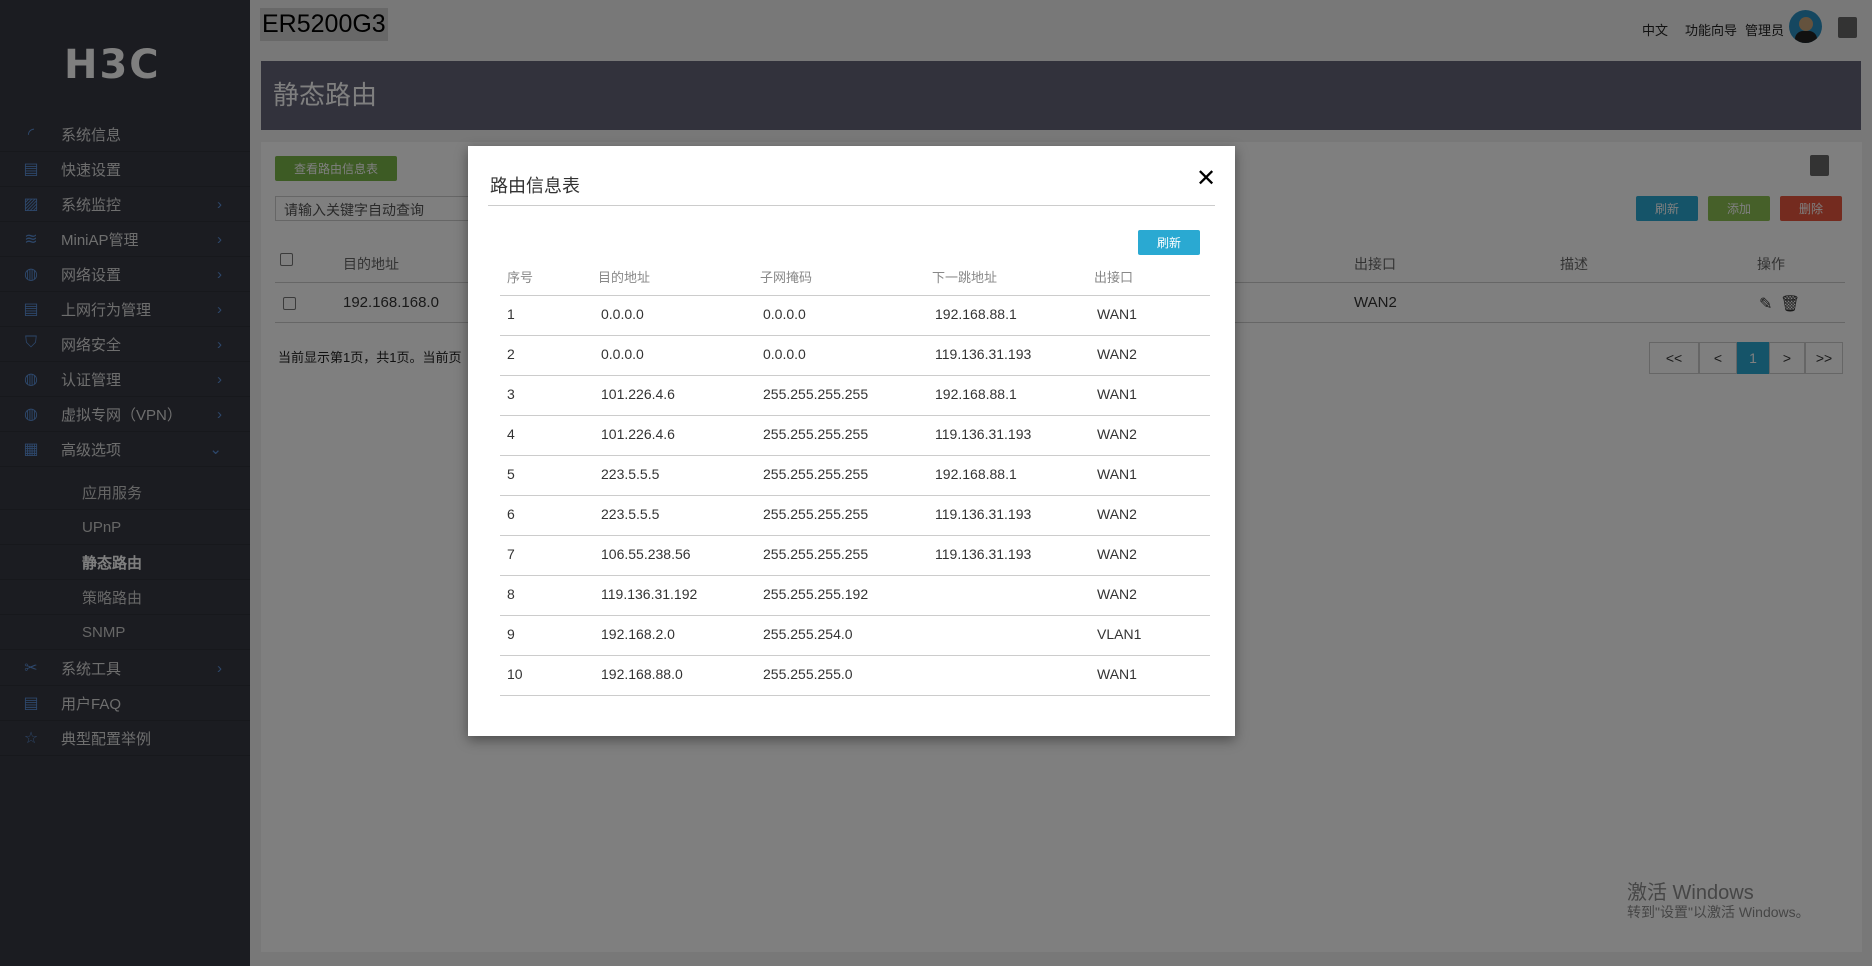  What do you see at coordinates (511, 474) in the screenshot?
I see `table-cell: 5` at bounding box center [511, 474].